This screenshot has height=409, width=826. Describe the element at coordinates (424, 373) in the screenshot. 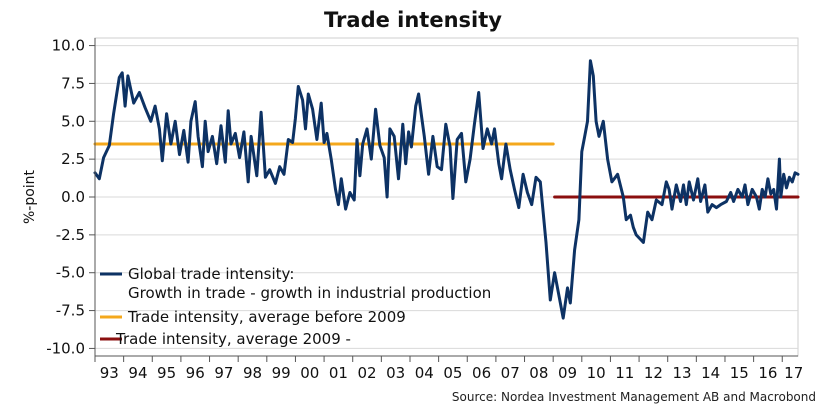

I see `x-tick-label: 04` at that location.